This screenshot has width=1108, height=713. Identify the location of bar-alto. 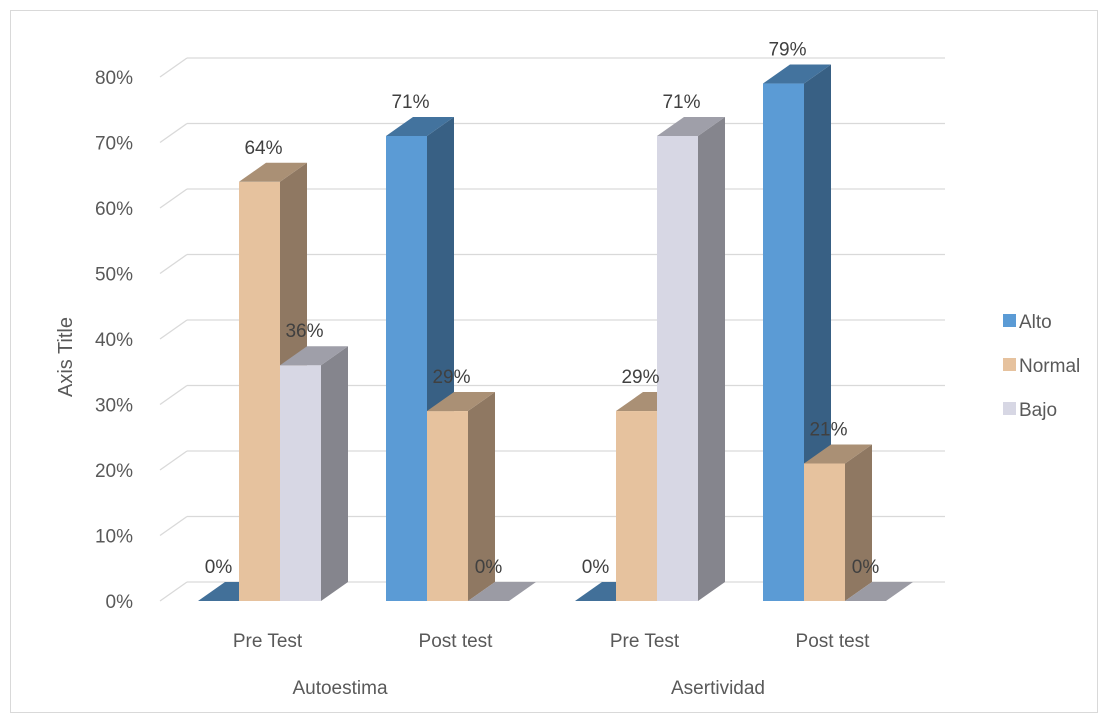
(420, 358).